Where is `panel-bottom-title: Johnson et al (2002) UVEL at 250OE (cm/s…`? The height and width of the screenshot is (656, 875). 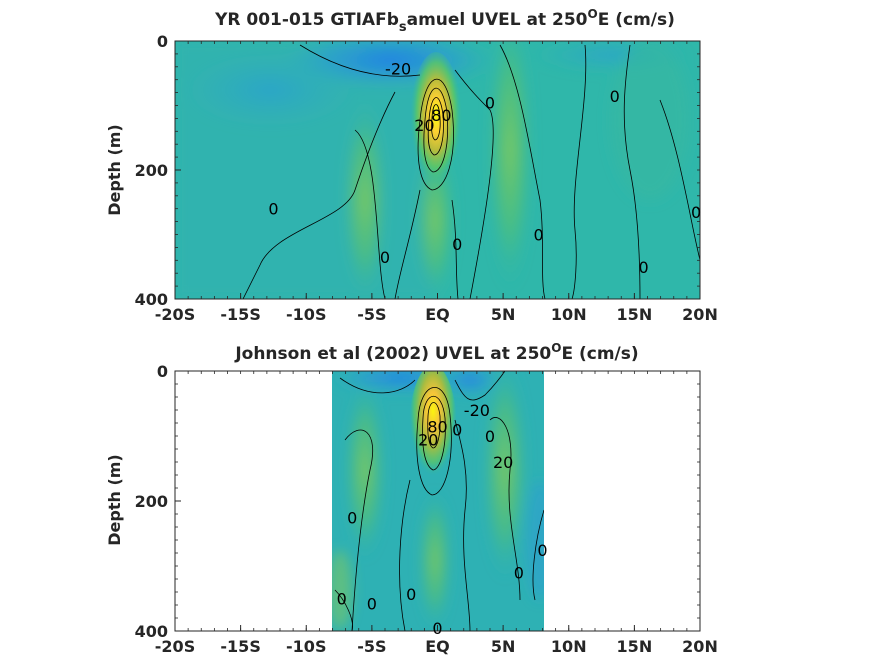 panel-bottom-title: Johnson et al (2002) UVEL at 250OE (cm/s… is located at coordinates (436, 352).